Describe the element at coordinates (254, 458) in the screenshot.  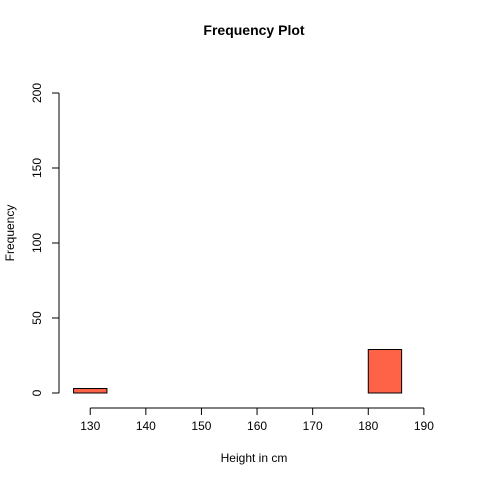
I see `x-axis-label: Height in cm` at that location.